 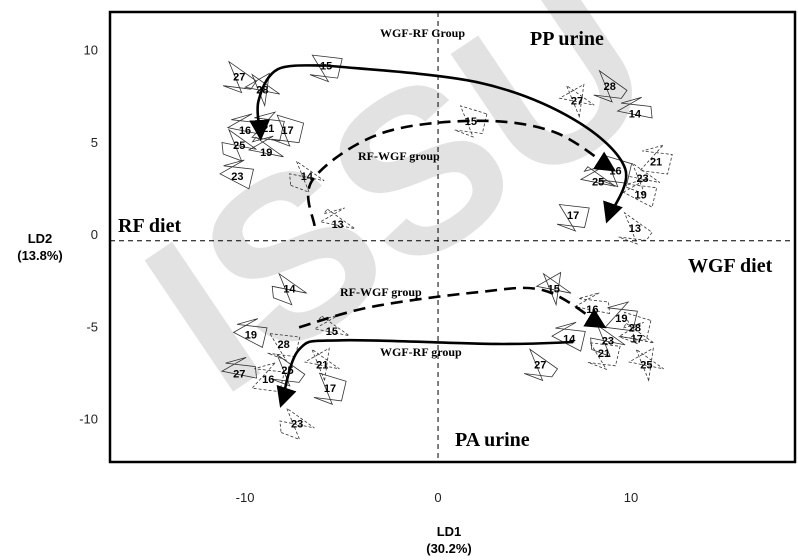 I want to click on y-axis-percent: (13.8%), so click(x=40, y=255).